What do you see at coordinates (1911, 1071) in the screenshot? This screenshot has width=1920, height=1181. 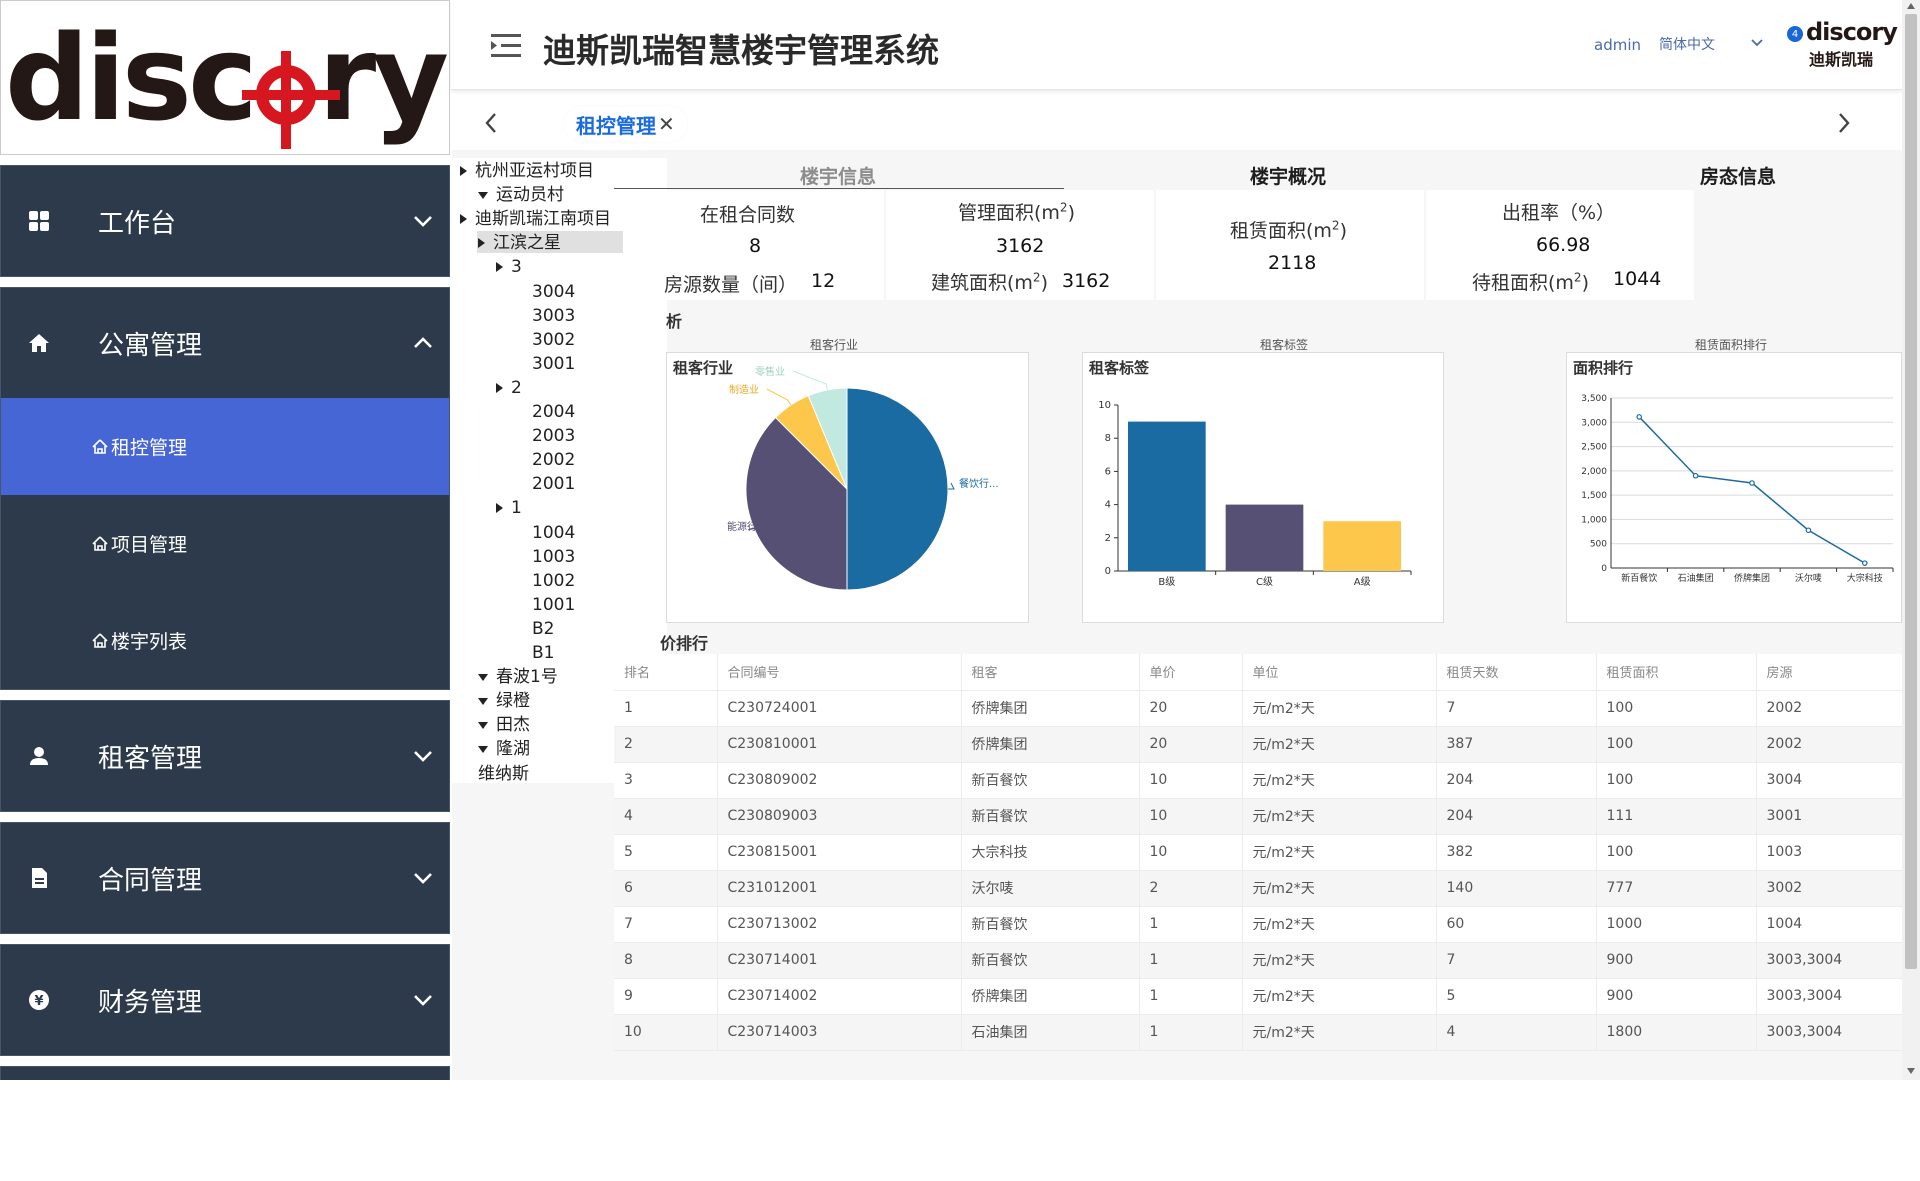 I see `scroll-down-icon` at bounding box center [1911, 1071].